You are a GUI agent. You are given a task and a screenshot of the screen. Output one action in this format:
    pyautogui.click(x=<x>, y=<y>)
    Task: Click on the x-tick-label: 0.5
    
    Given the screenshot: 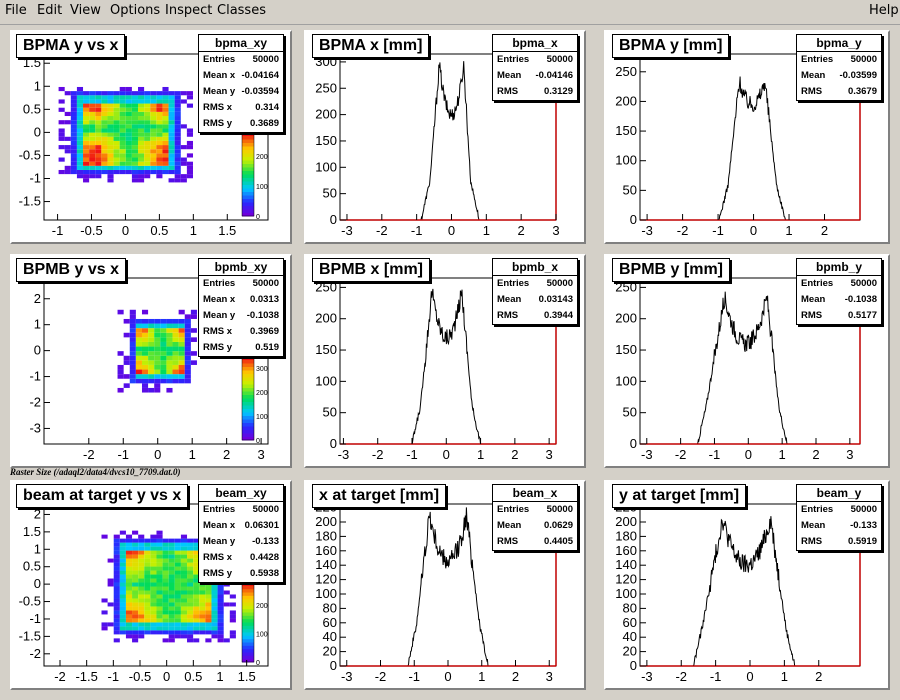 What is the action you would take?
    pyautogui.click(x=159, y=230)
    